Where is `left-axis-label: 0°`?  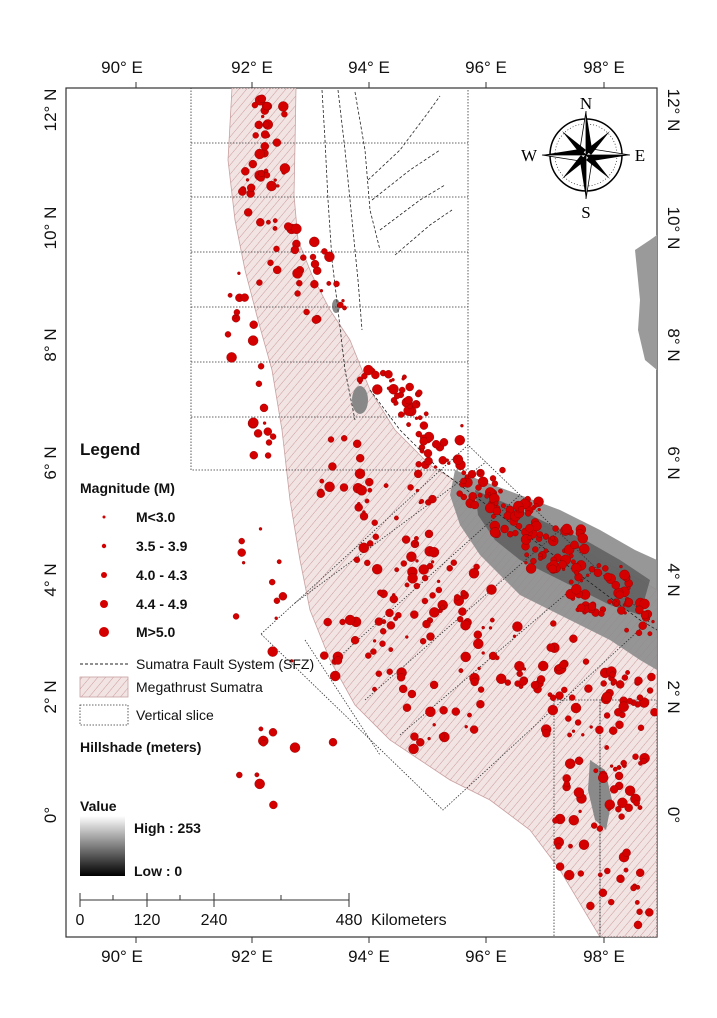
left-axis-label: 0° is located at coordinates (50, 815).